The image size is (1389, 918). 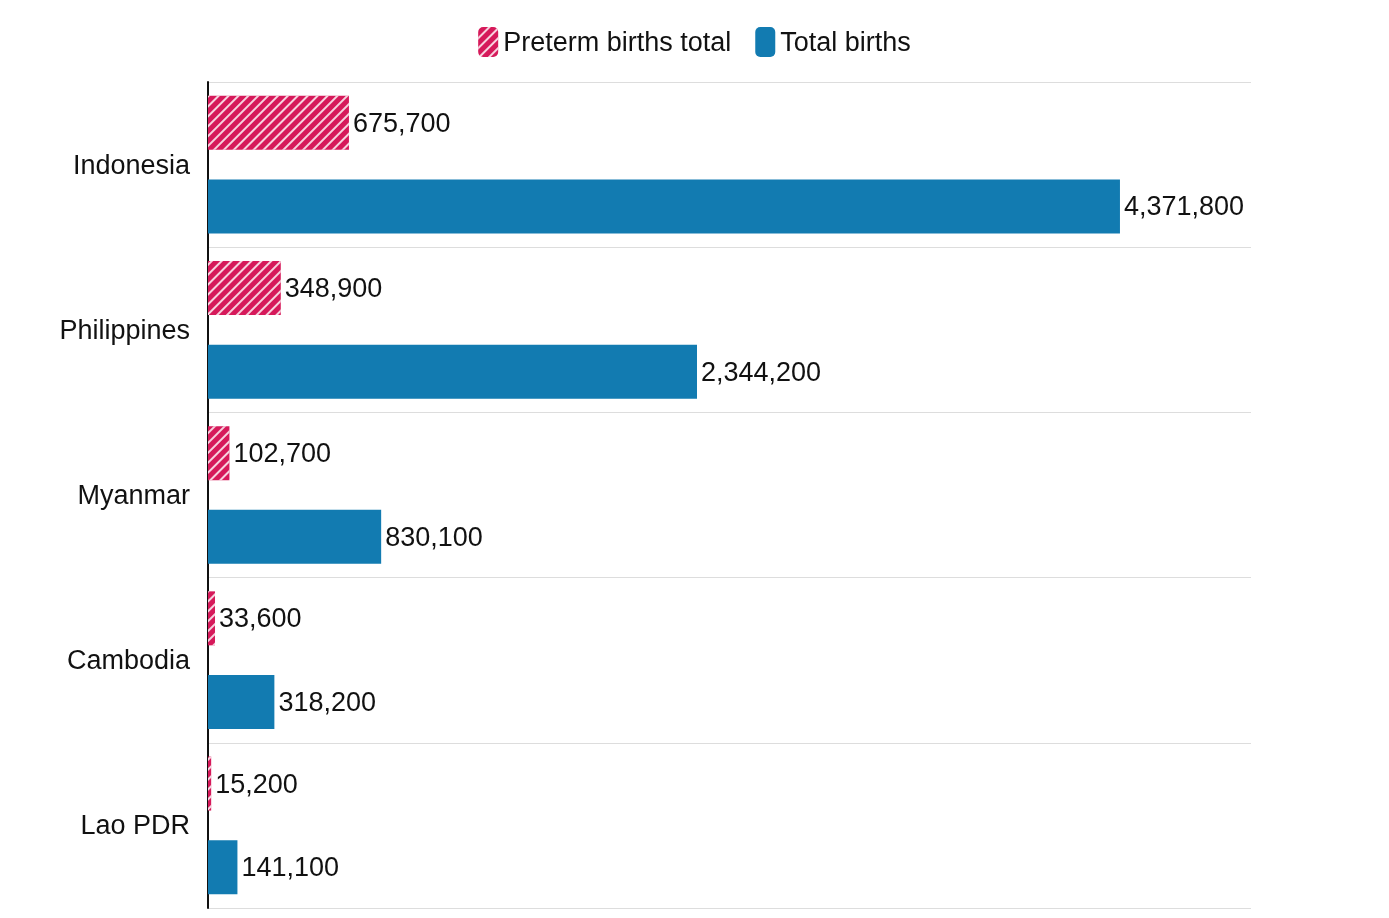 I want to click on y-tick-label: Lao PDR, so click(x=135, y=825).